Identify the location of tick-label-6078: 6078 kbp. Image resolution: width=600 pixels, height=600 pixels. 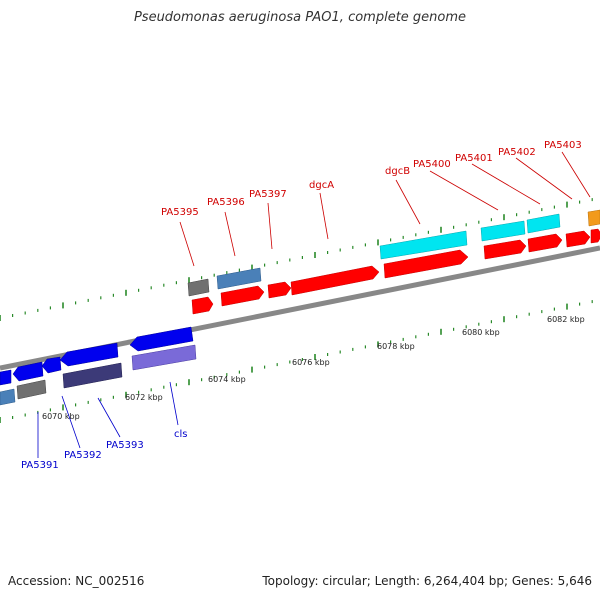
(396, 346).